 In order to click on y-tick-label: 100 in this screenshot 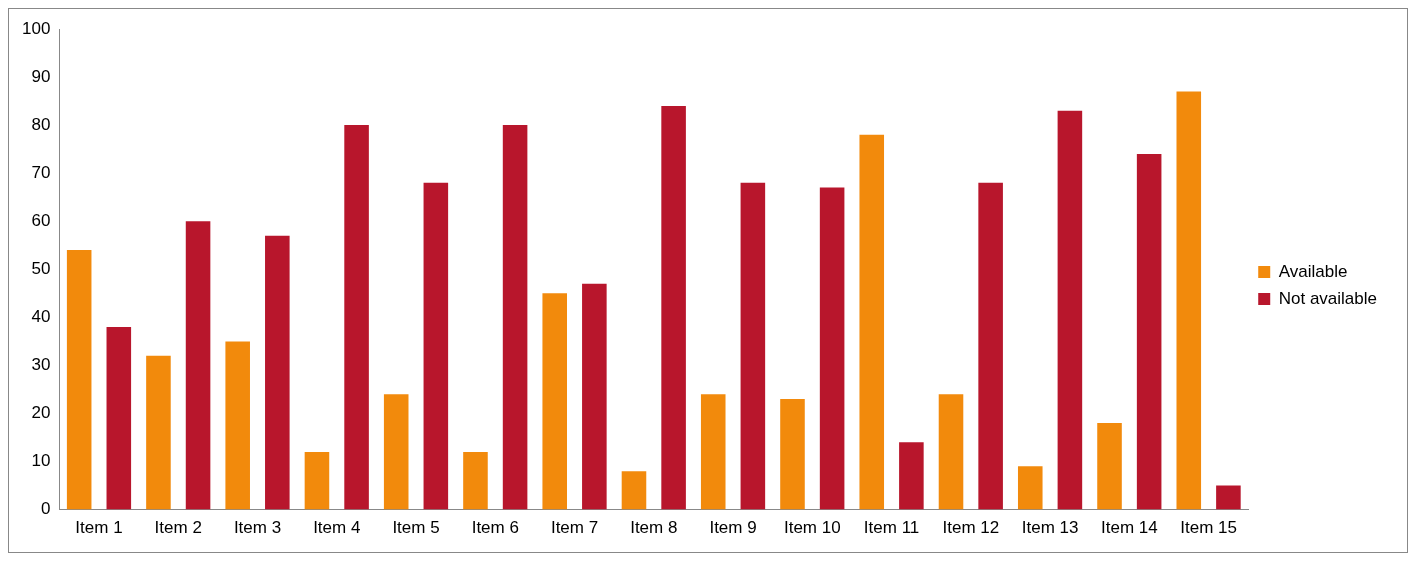, I will do `click(36, 28)`.